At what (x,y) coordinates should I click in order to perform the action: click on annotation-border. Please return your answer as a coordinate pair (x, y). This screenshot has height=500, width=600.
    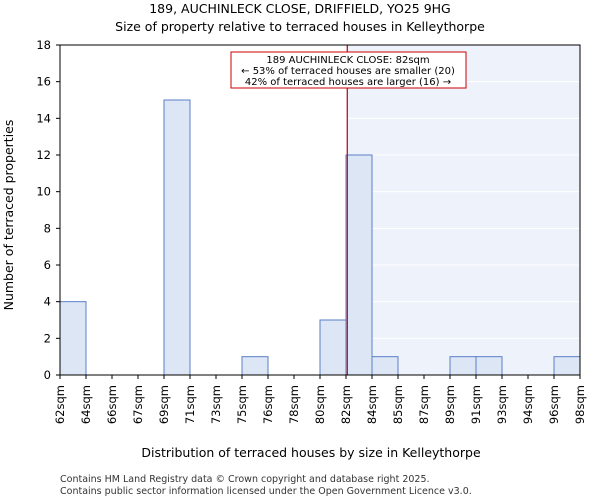
    Looking at the image, I should click on (348, 70).